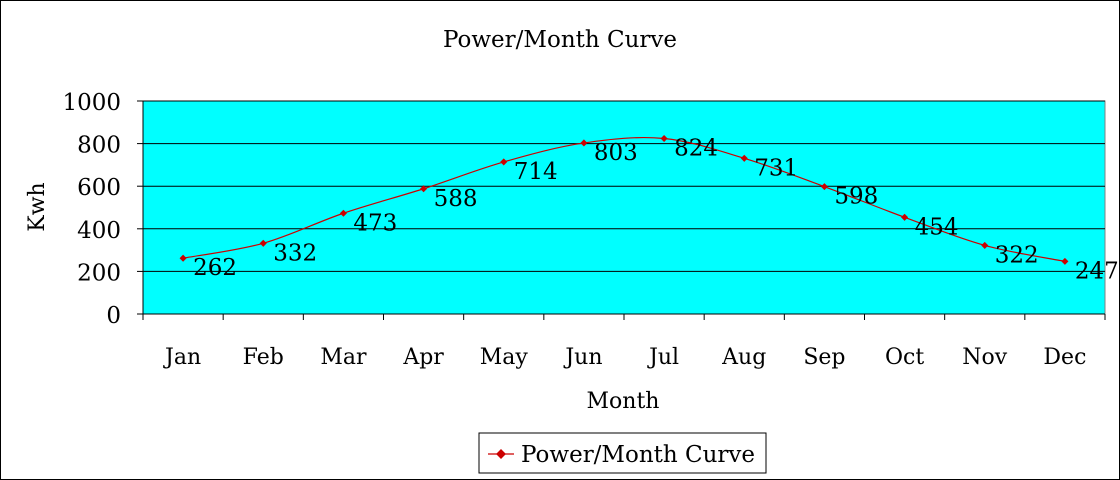  Describe the element at coordinates (582, 357) in the screenshot. I see `x-tick-label: Jun` at that location.